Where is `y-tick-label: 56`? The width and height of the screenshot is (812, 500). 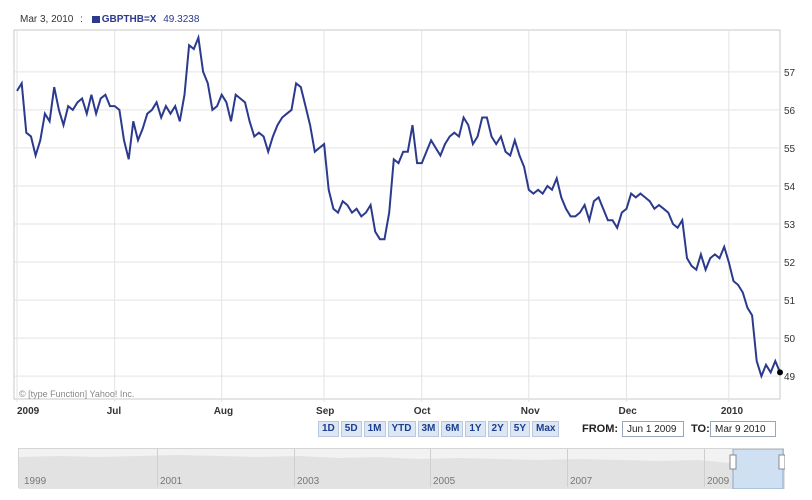 y-tick-label: 56 is located at coordinates (790, 111).